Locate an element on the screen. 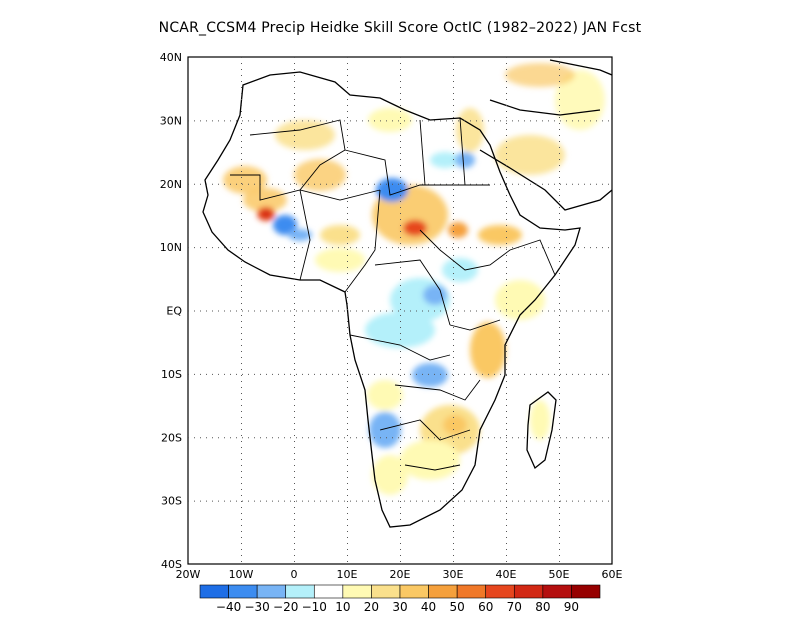 The image size is (800, 618). lat-tick-label: 10N is located at coordinates (171, 247).